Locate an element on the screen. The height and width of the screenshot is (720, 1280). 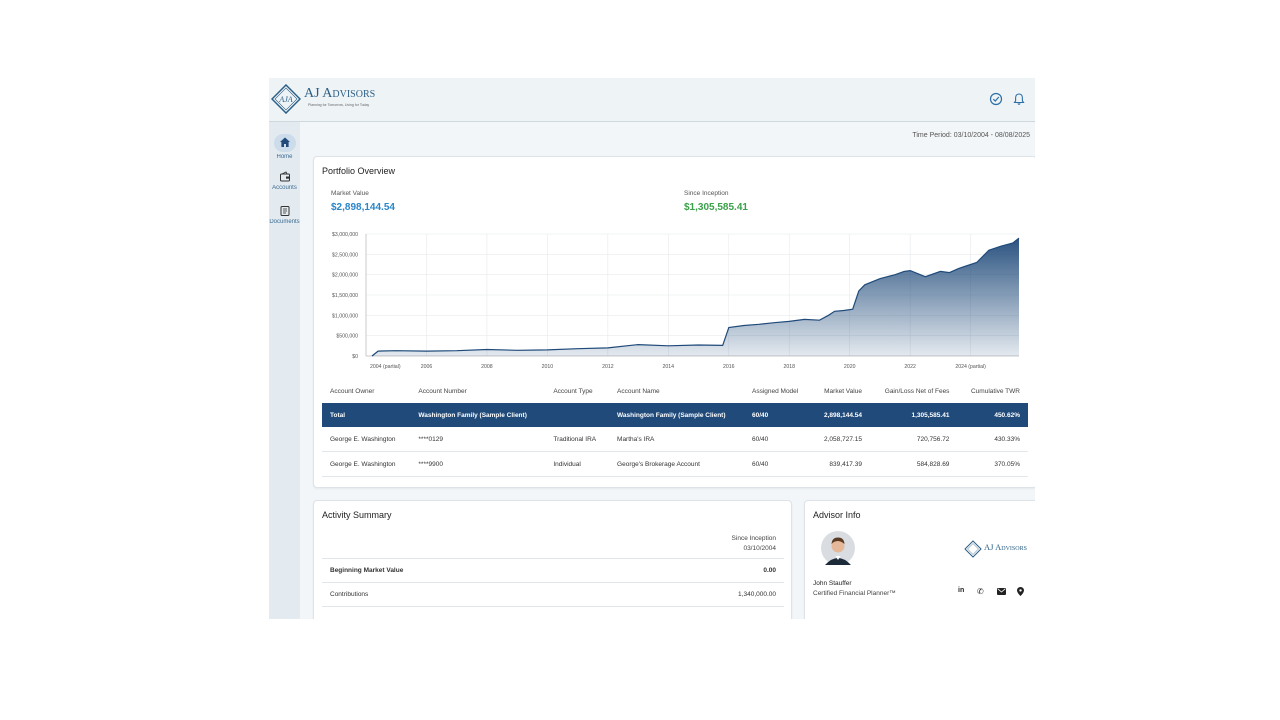
column-header: Gain/Loss Net of Fees is located at coordinates (917, 391).